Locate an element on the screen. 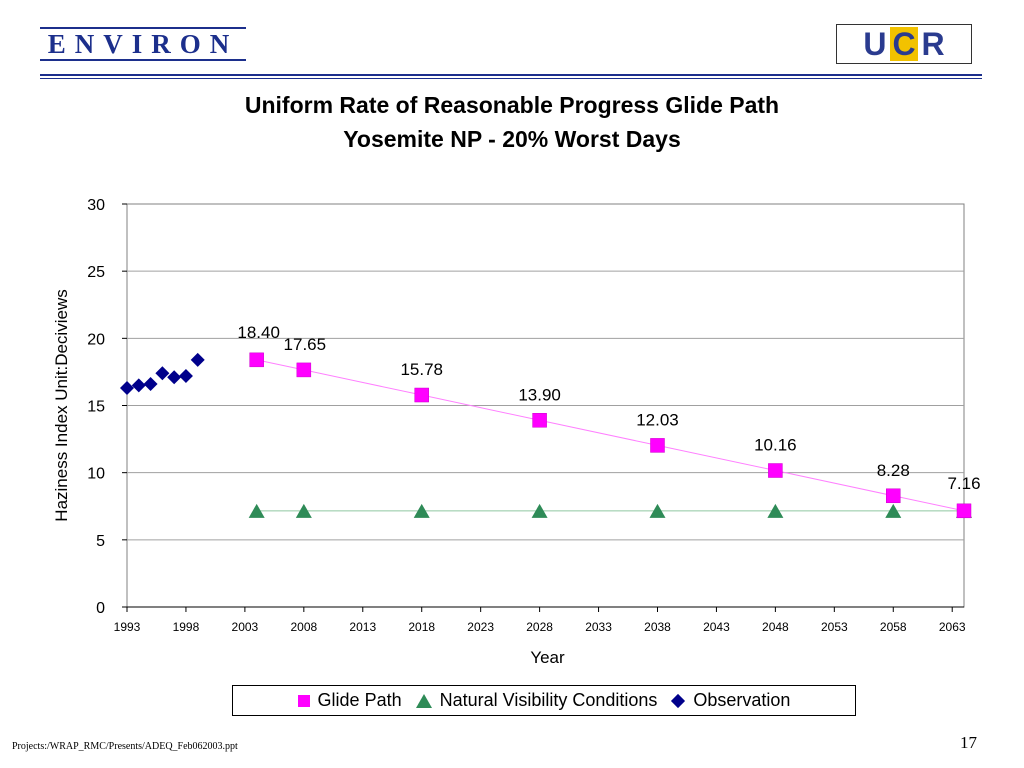 The image size is (1024, 768). glide-path-data-label: 12.03 is located at coordinates (657, 419).